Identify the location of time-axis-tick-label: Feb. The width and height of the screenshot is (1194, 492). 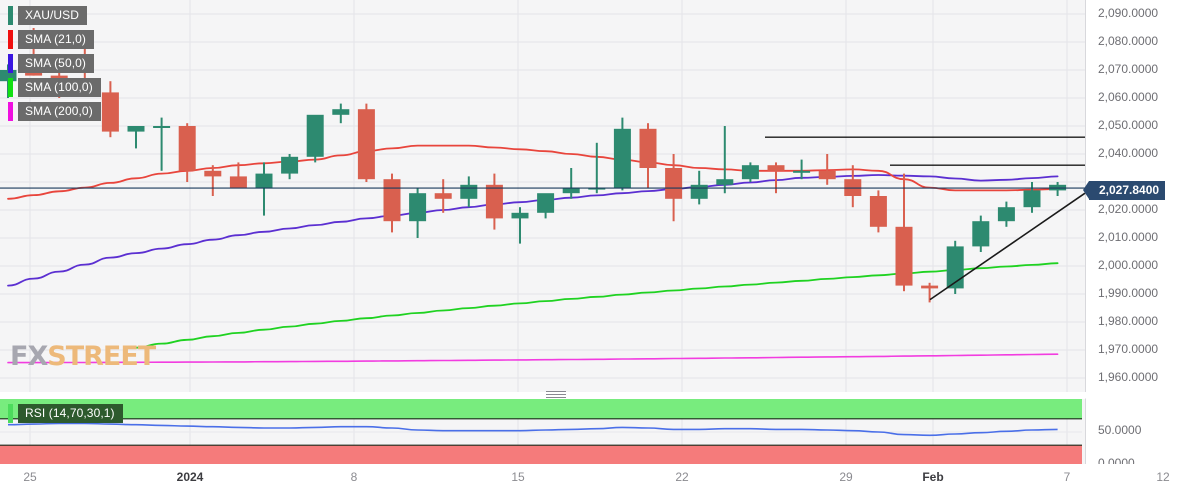
(933, 477).